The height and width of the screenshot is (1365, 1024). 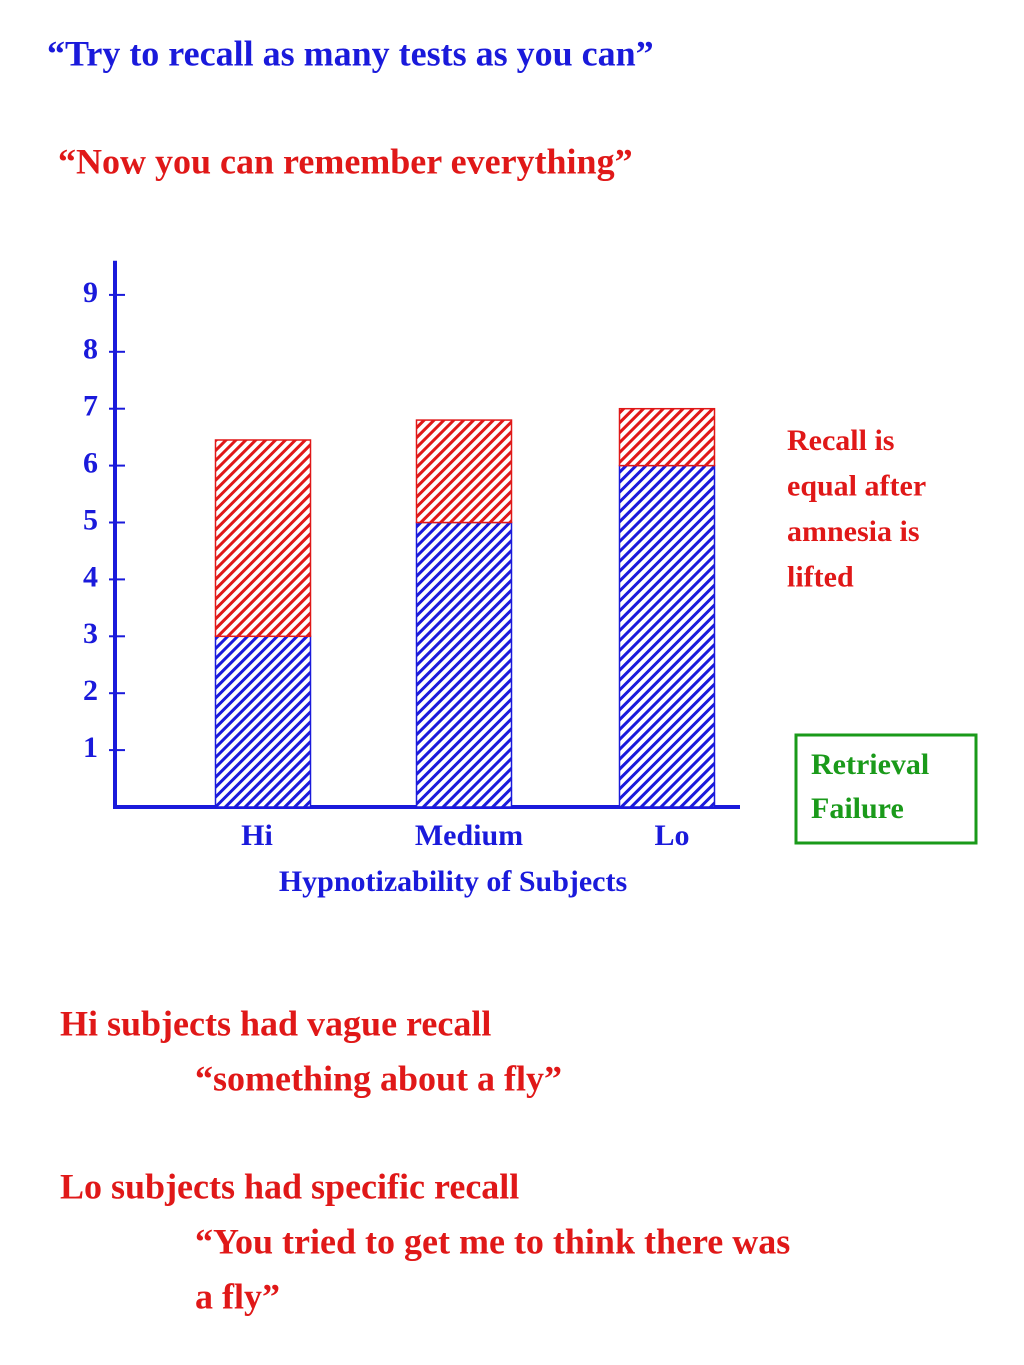 I want to click on subheading: “Now you can remember everything”, so click(x=345, y=161).